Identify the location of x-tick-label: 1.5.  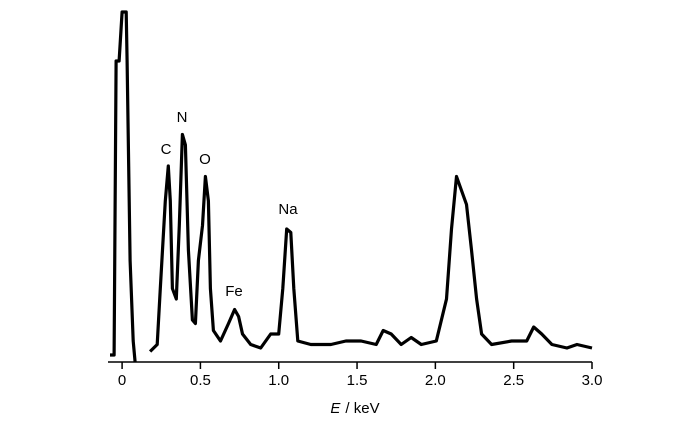
(357, 380).